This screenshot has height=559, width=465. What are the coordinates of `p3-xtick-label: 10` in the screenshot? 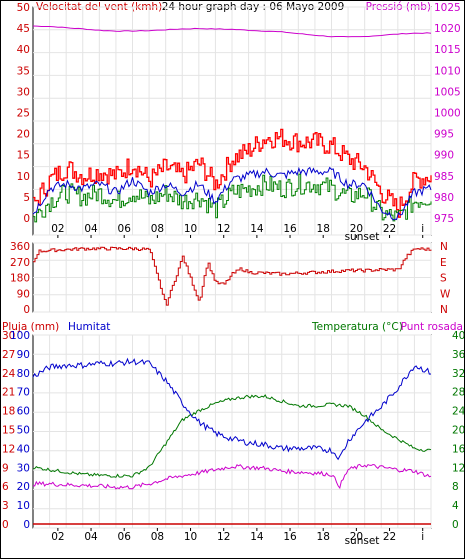 It's located at (190, 537).